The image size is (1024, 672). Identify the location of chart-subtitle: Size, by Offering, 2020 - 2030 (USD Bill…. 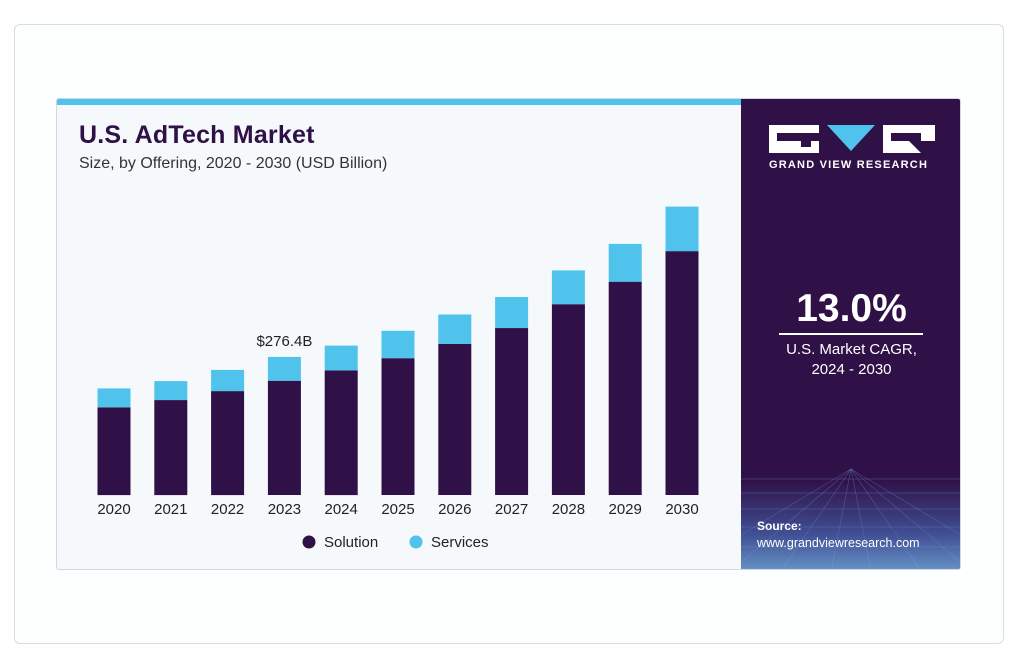
(233, 163).